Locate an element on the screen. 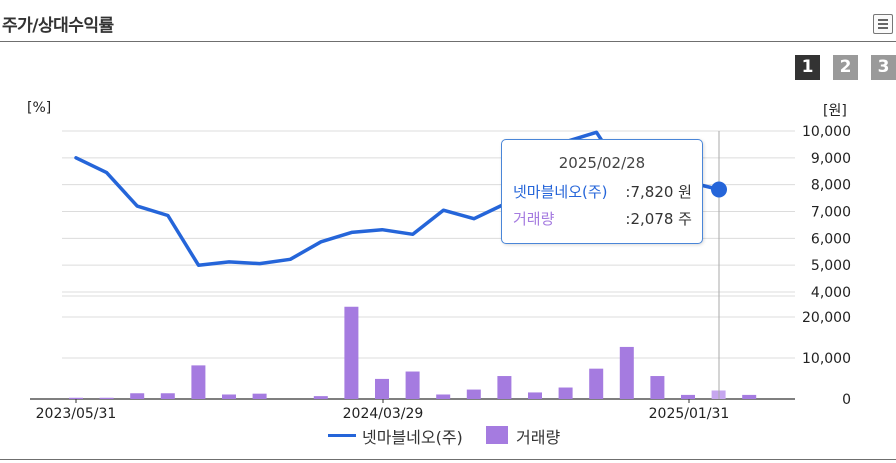  tooltip-volume-label: 거래량 is located at coordinates (534, 219).